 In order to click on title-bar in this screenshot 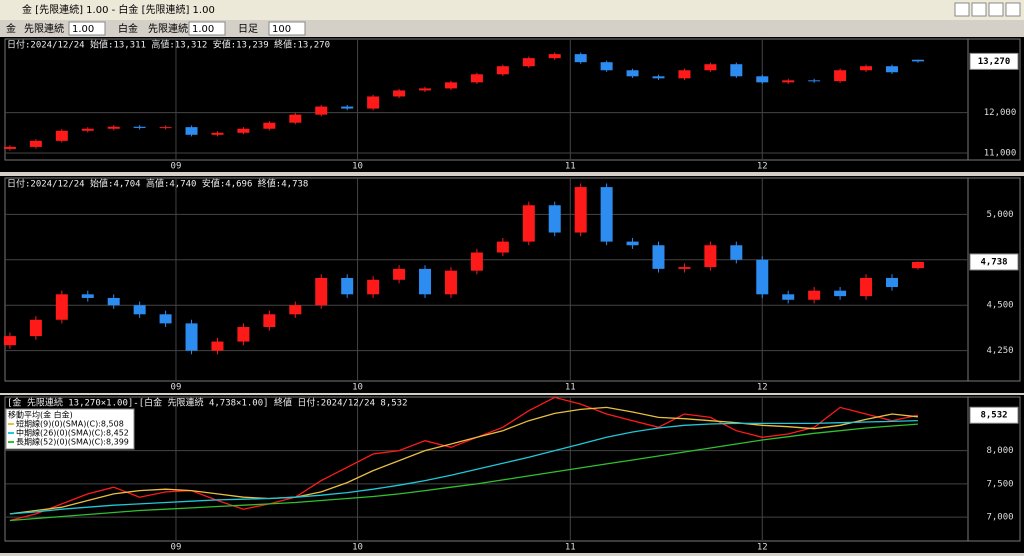, I will do `click(512, 10)`.